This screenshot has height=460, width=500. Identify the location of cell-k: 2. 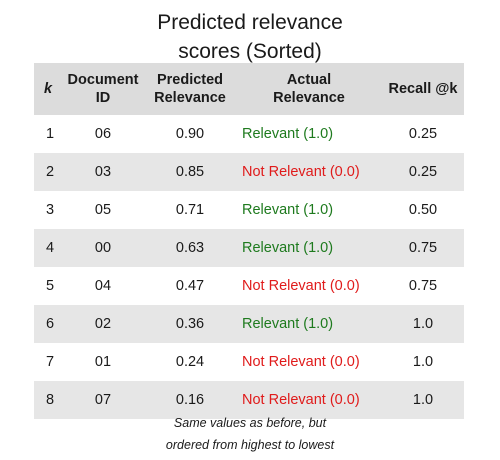
(50, 172).